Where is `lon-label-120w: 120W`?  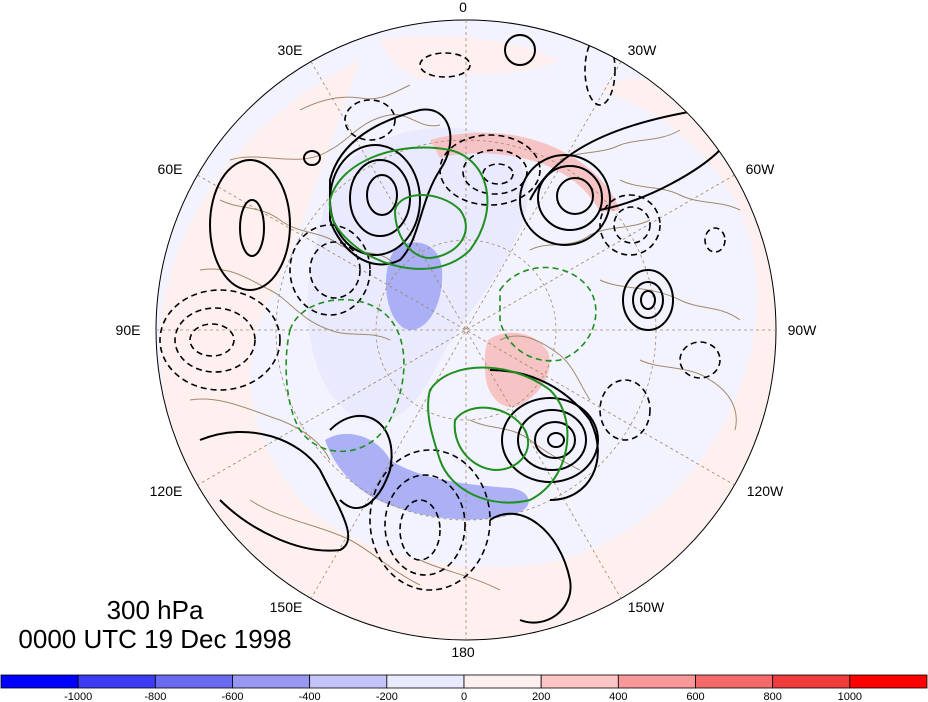
lon-label-120w: 120W is located at coordinates (765, 491).